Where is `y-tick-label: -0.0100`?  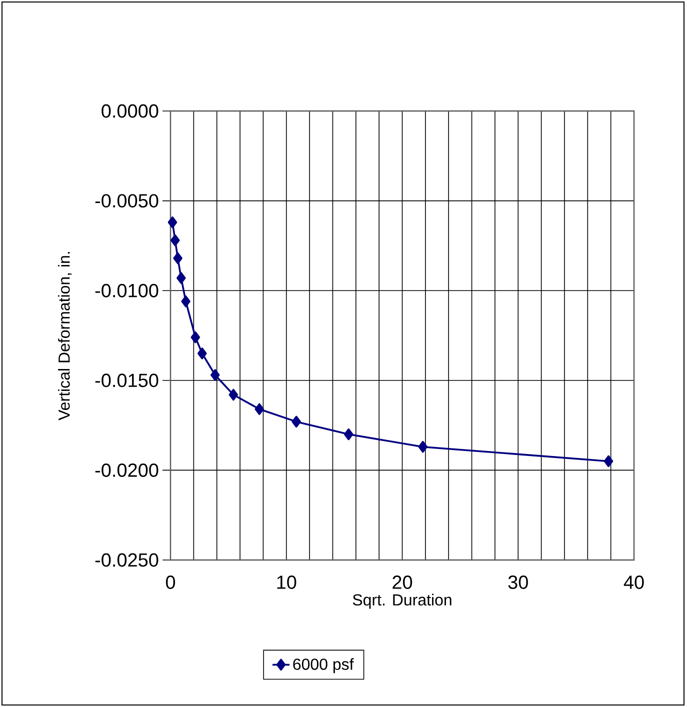 y-tick-label: -0.0100 is located at coordinates (126, 291).